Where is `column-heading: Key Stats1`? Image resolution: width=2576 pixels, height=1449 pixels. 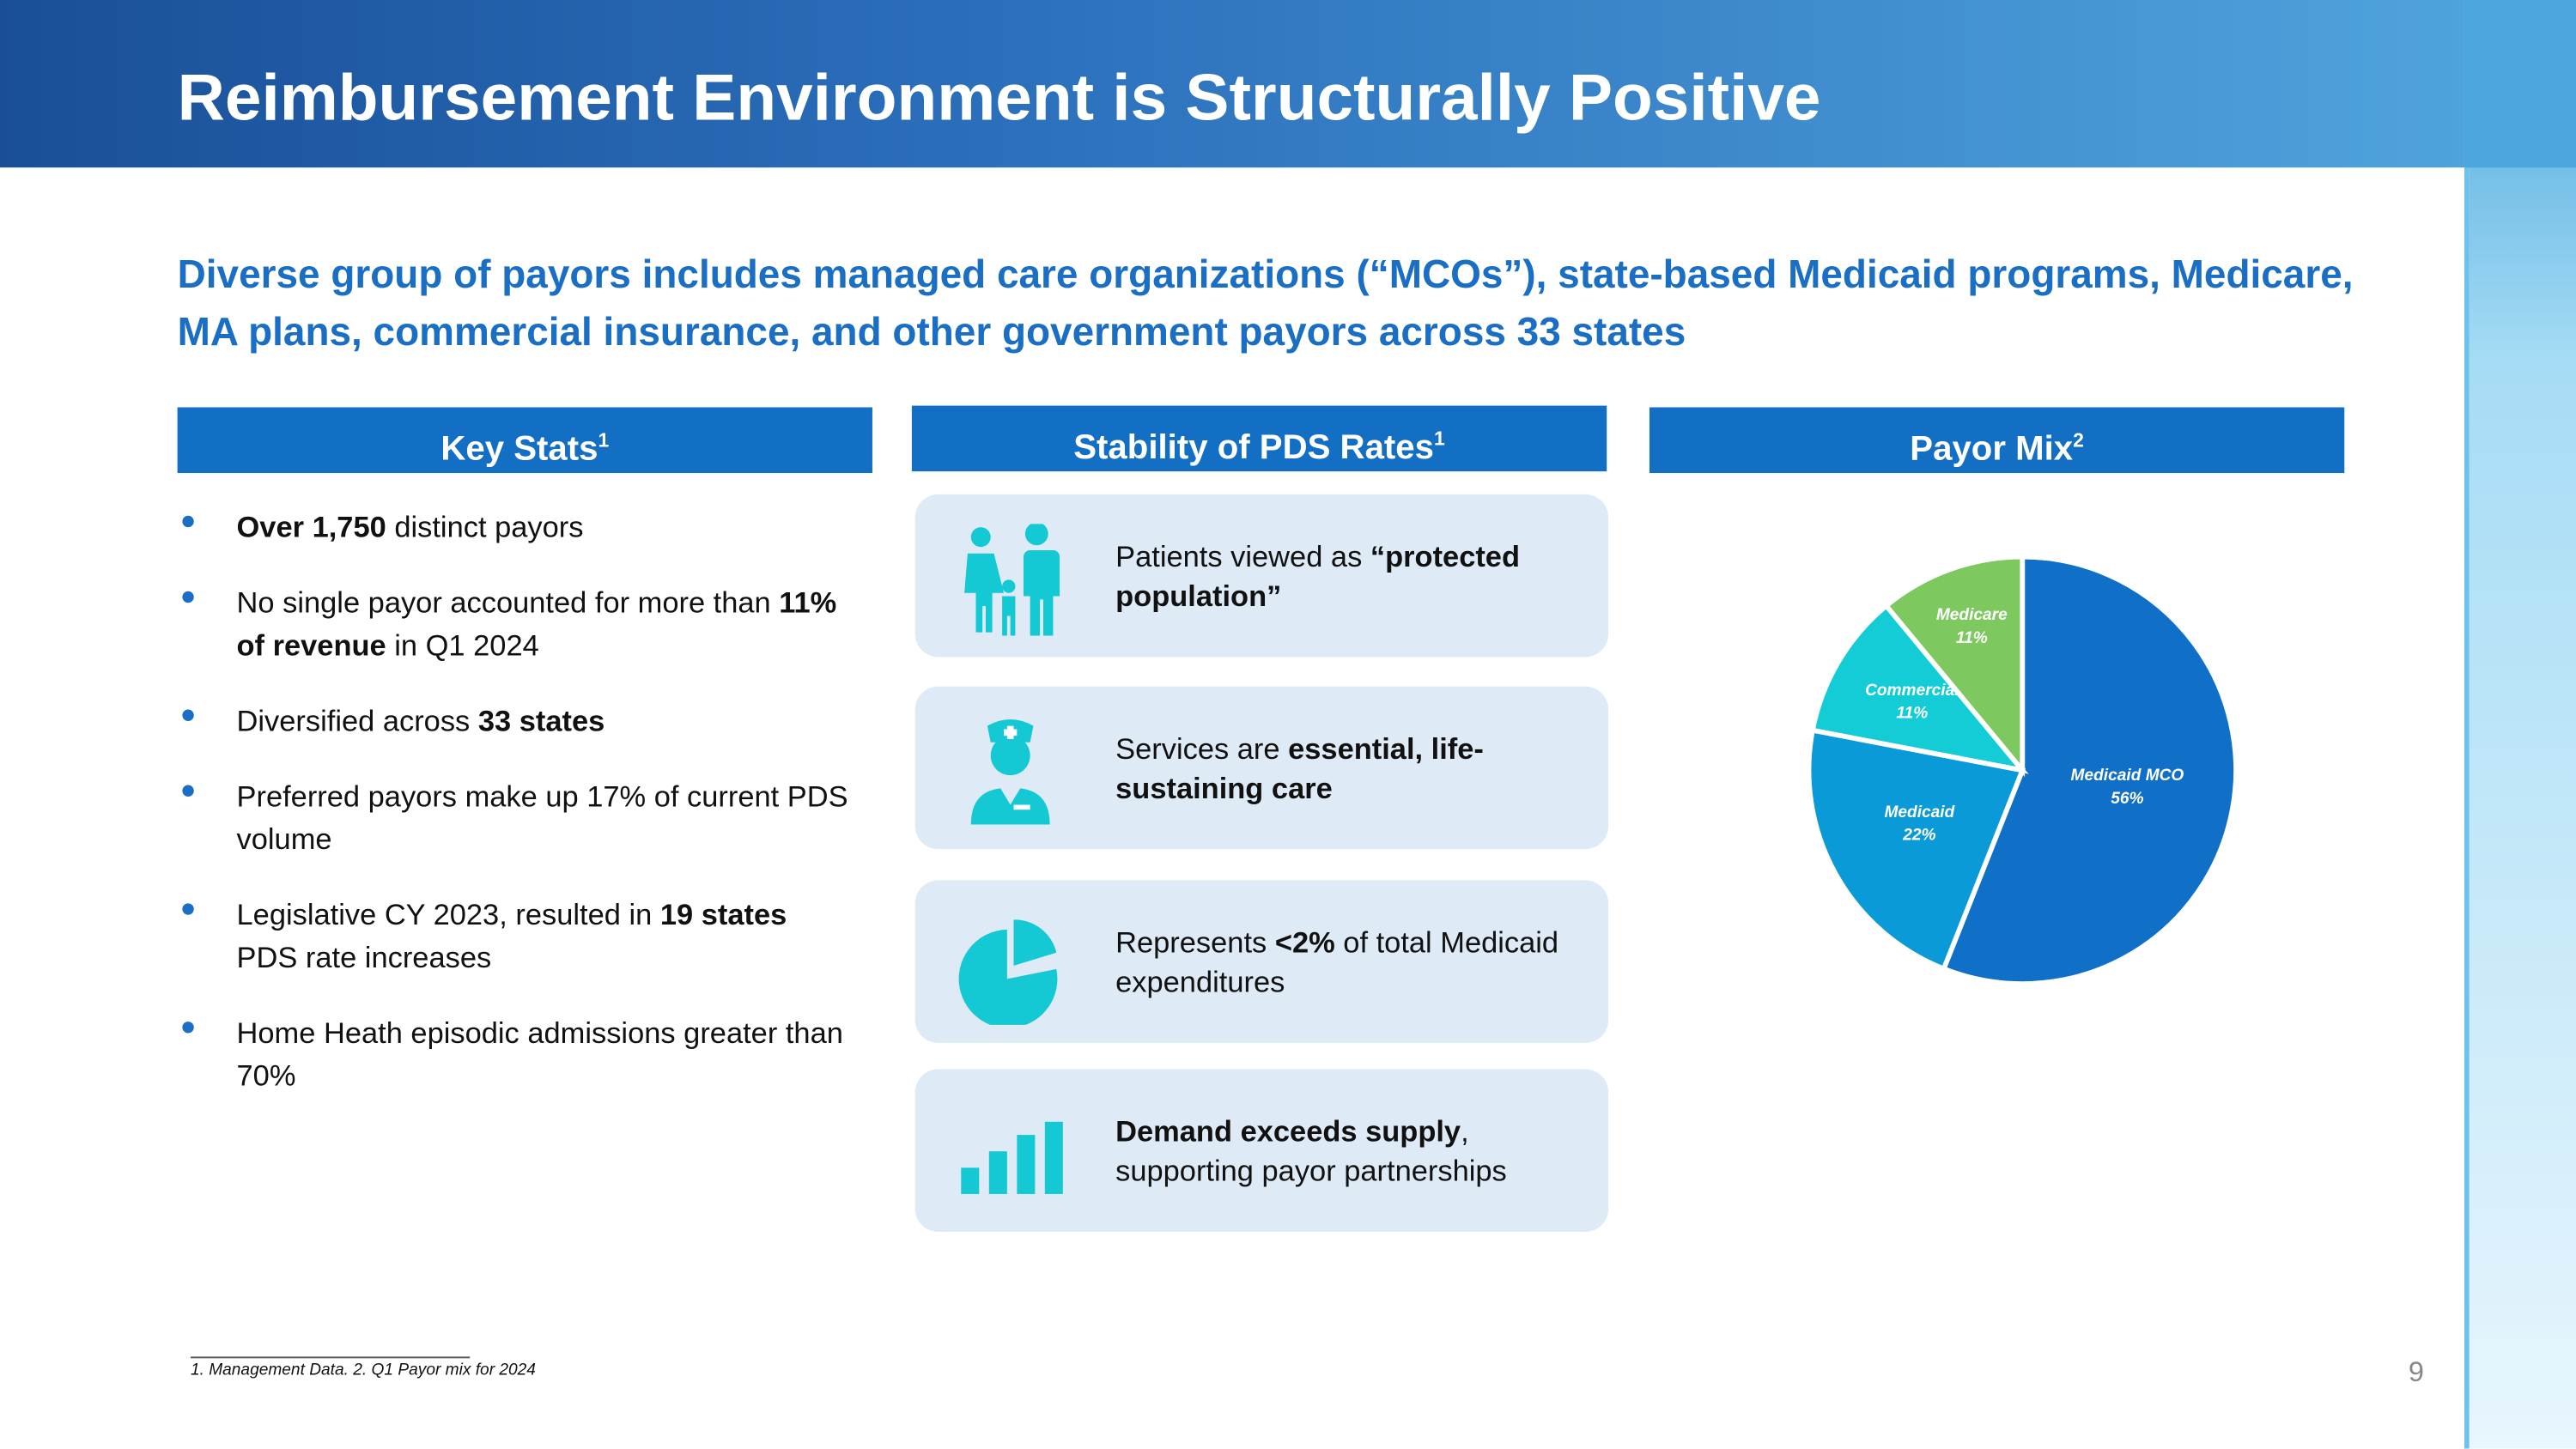
column-heading: Key Stats1 is located at coordinates (524, 441).